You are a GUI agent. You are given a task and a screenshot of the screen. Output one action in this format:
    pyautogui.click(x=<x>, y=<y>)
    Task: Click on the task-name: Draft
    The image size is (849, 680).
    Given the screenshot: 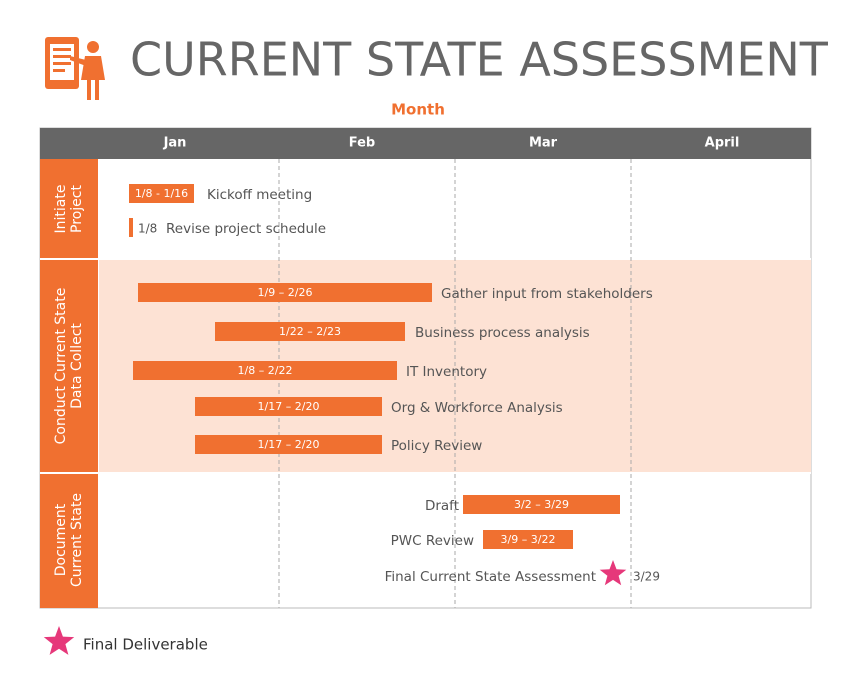 What is the action you would take?
    pyautogui.click(x=442, y=506)
    